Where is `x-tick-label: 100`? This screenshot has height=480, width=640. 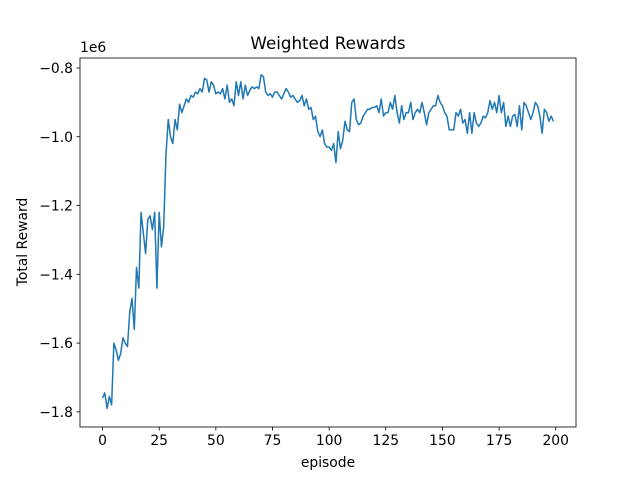
x-tick-label: 100 is located at coordinates (329, 441).